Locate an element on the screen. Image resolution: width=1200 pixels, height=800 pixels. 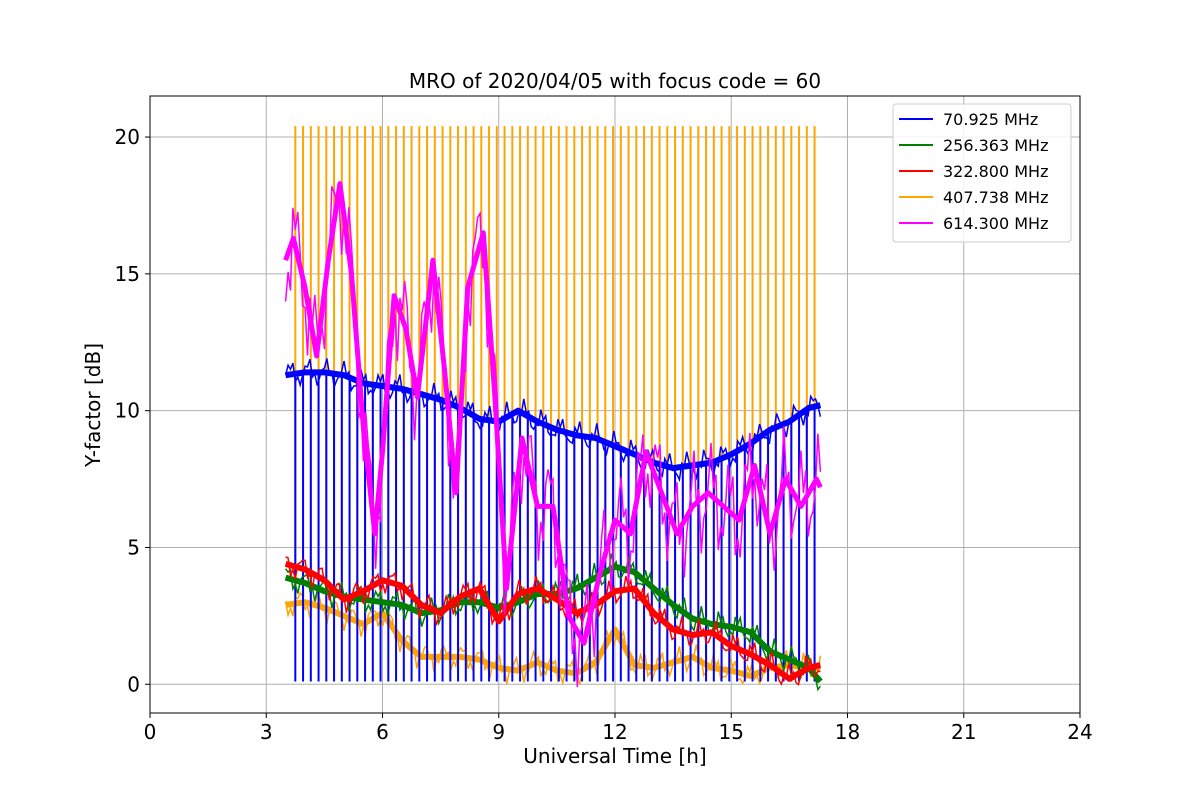
y-axis-label: Y-factor [dB] is located at coordinates (93, 405).